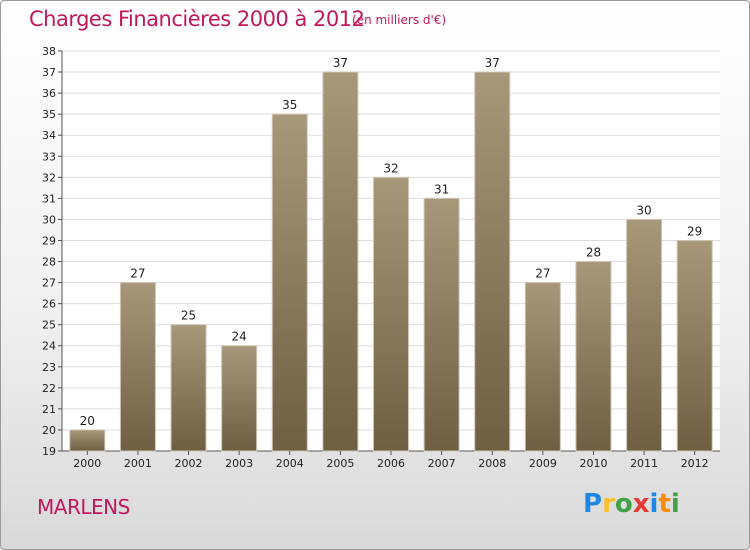  Describe the element at coordinates (441, 189) in the screenshot. I see `data-label: 31` at that location.